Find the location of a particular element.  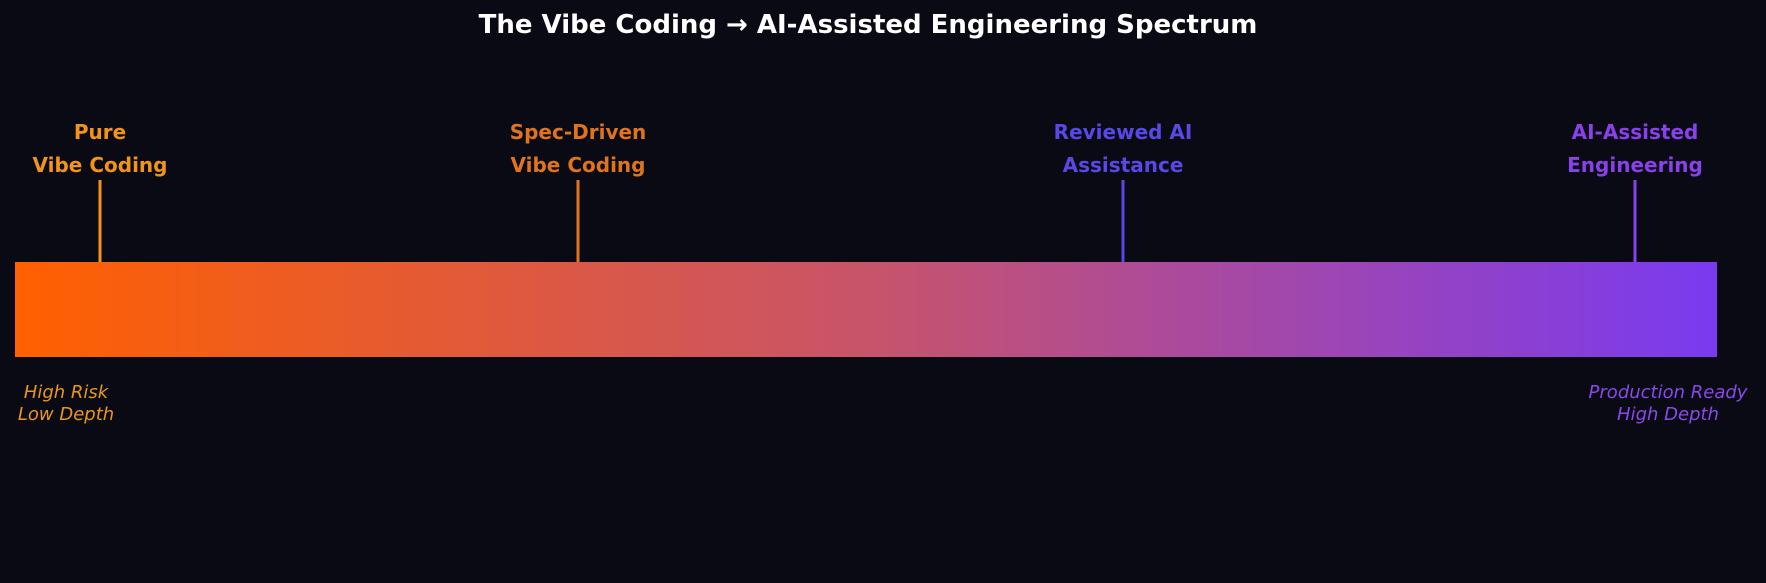

marker-label-line1: AI-Assisted is located at coordinates (1635, 132).